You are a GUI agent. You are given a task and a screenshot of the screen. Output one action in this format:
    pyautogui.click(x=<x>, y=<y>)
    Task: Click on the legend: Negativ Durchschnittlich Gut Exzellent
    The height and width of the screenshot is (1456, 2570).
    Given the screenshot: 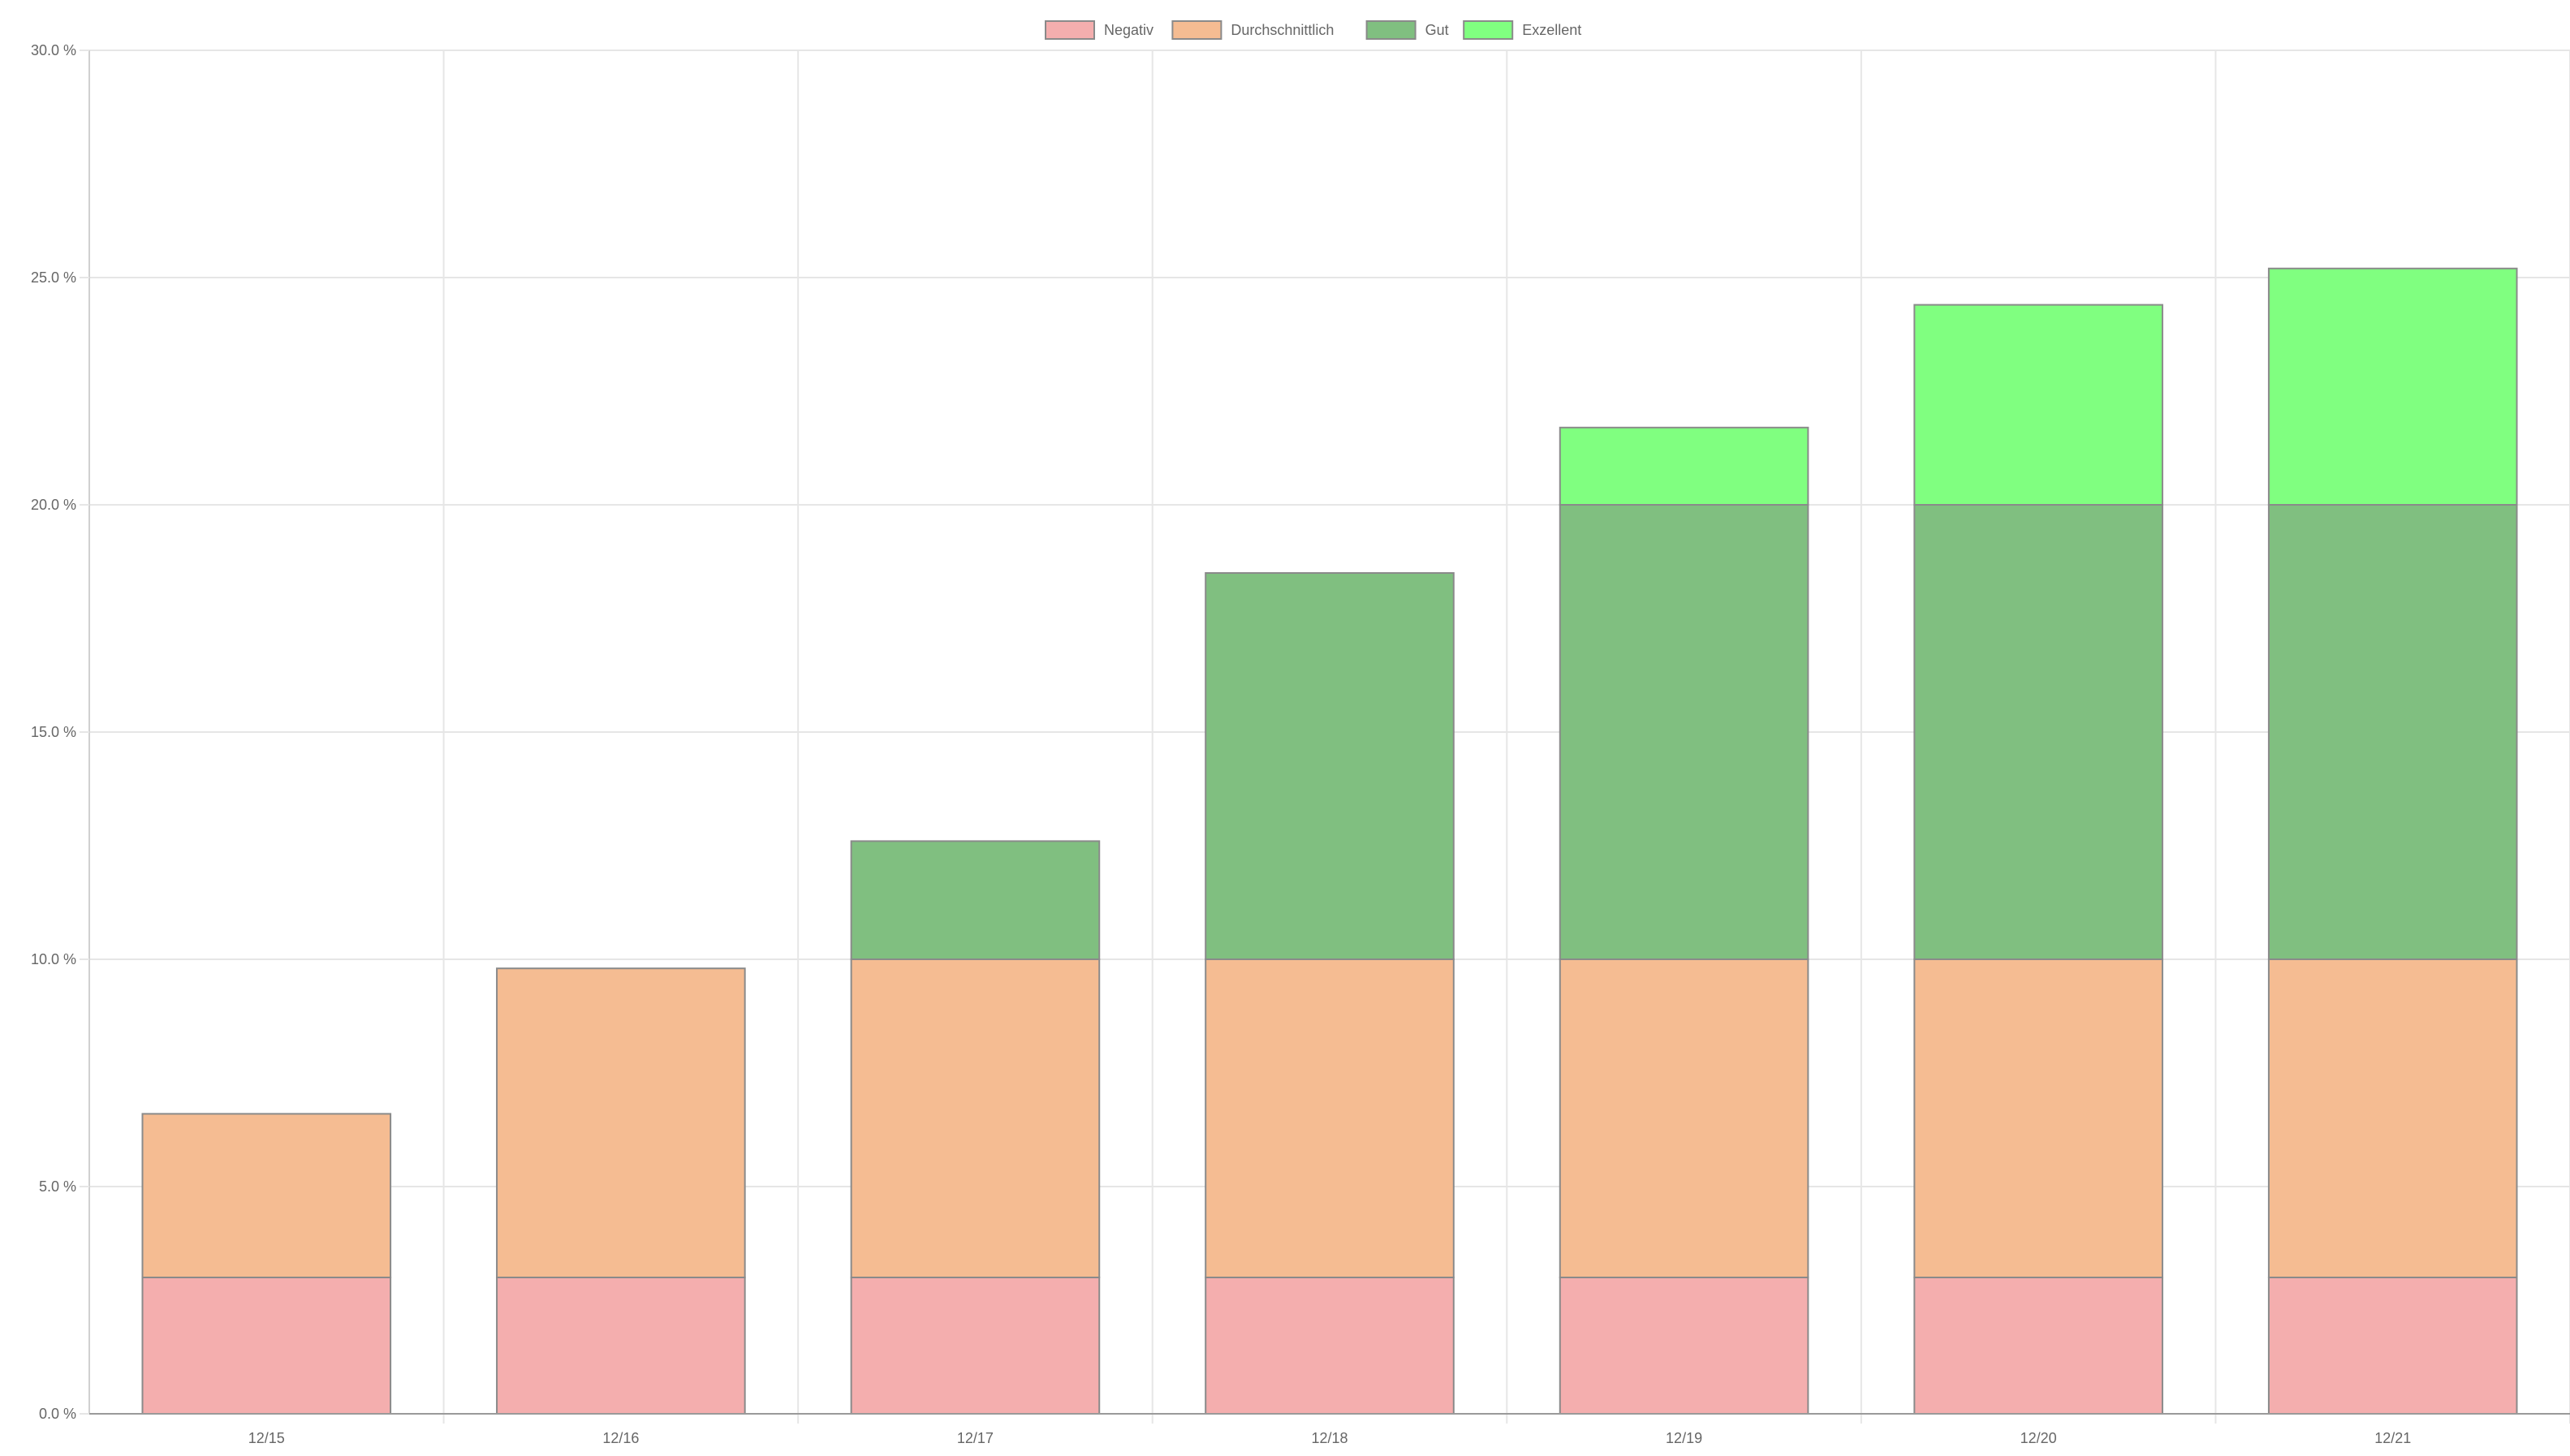 What is the action you would take?
    pyautogui.click(x=1313, y=30)
    